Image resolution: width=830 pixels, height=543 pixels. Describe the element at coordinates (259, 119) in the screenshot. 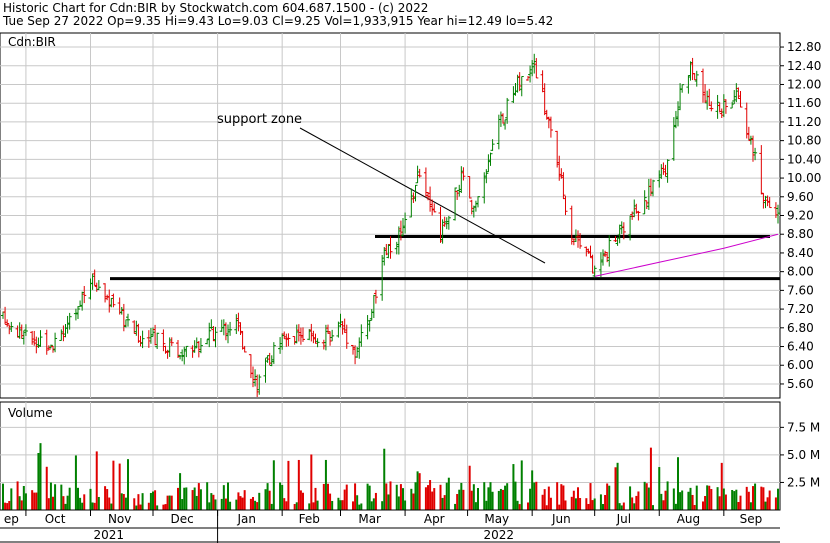

I see `support-zone-annotation: support zone` at that location.